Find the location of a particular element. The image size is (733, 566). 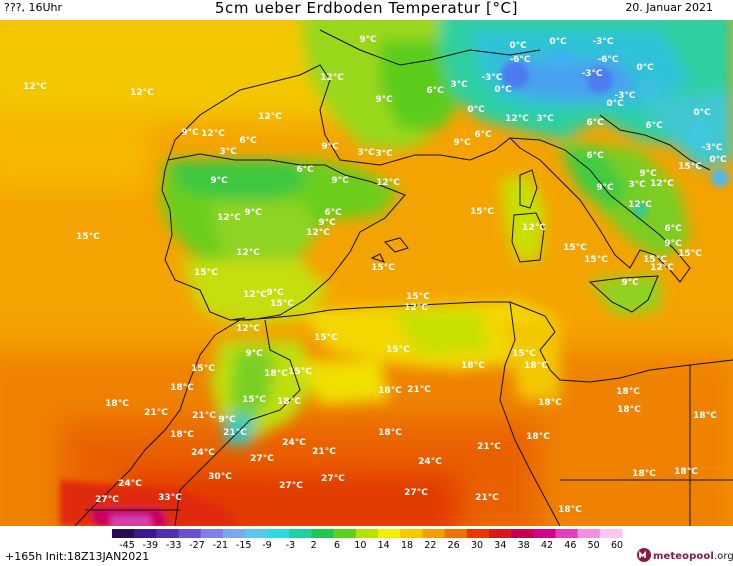

legend-tick-label: 10 is located at coordinates (360, 545).